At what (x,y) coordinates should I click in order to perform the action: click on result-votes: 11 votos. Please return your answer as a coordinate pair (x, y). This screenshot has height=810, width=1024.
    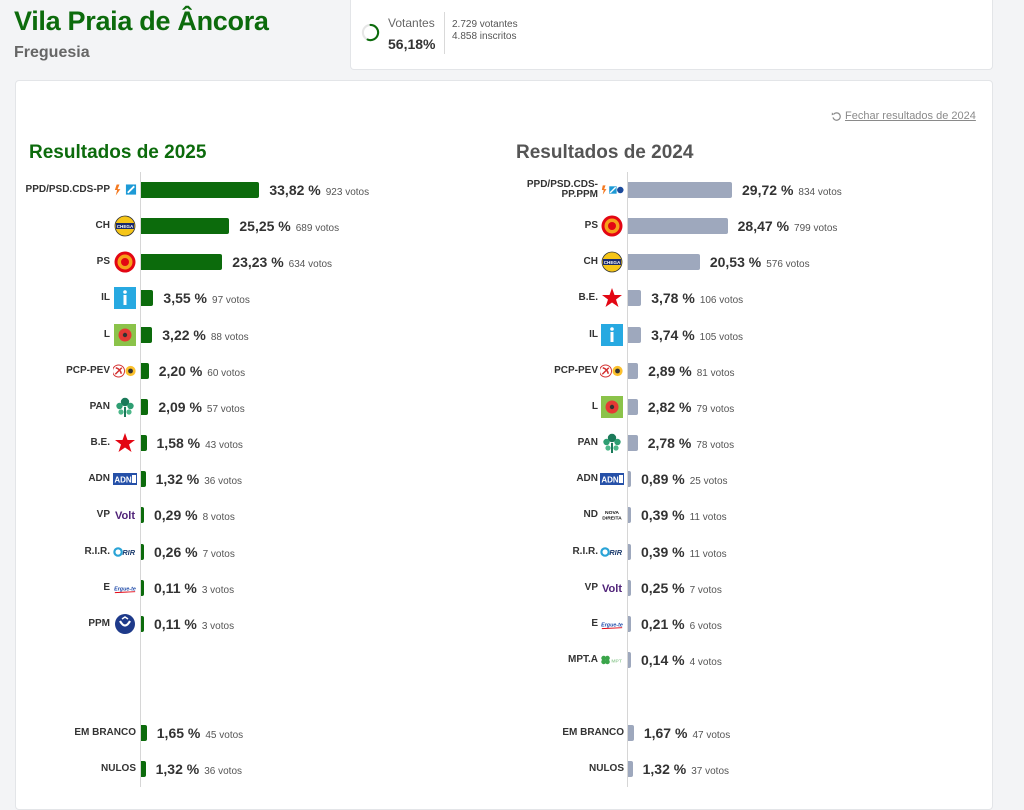
    Looking at the image, I should click on (708, 518).